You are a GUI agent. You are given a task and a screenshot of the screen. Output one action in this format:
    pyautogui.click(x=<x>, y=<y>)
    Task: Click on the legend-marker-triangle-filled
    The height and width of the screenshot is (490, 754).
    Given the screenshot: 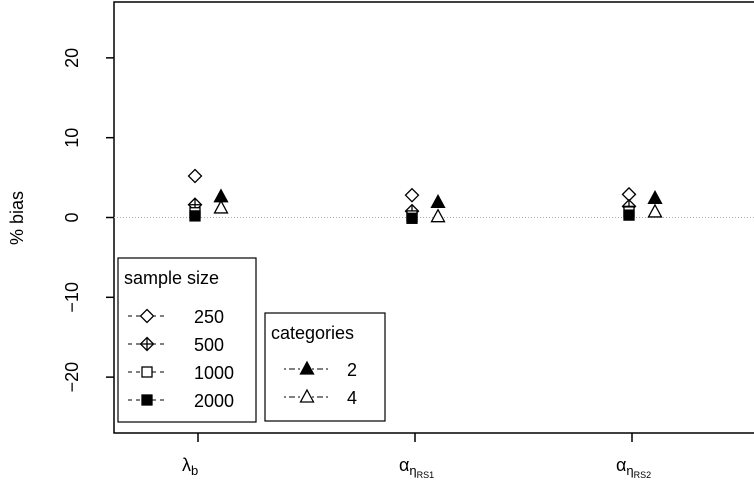 What is the action you would take?
    pyautogui.click(x=307, y=367)
    